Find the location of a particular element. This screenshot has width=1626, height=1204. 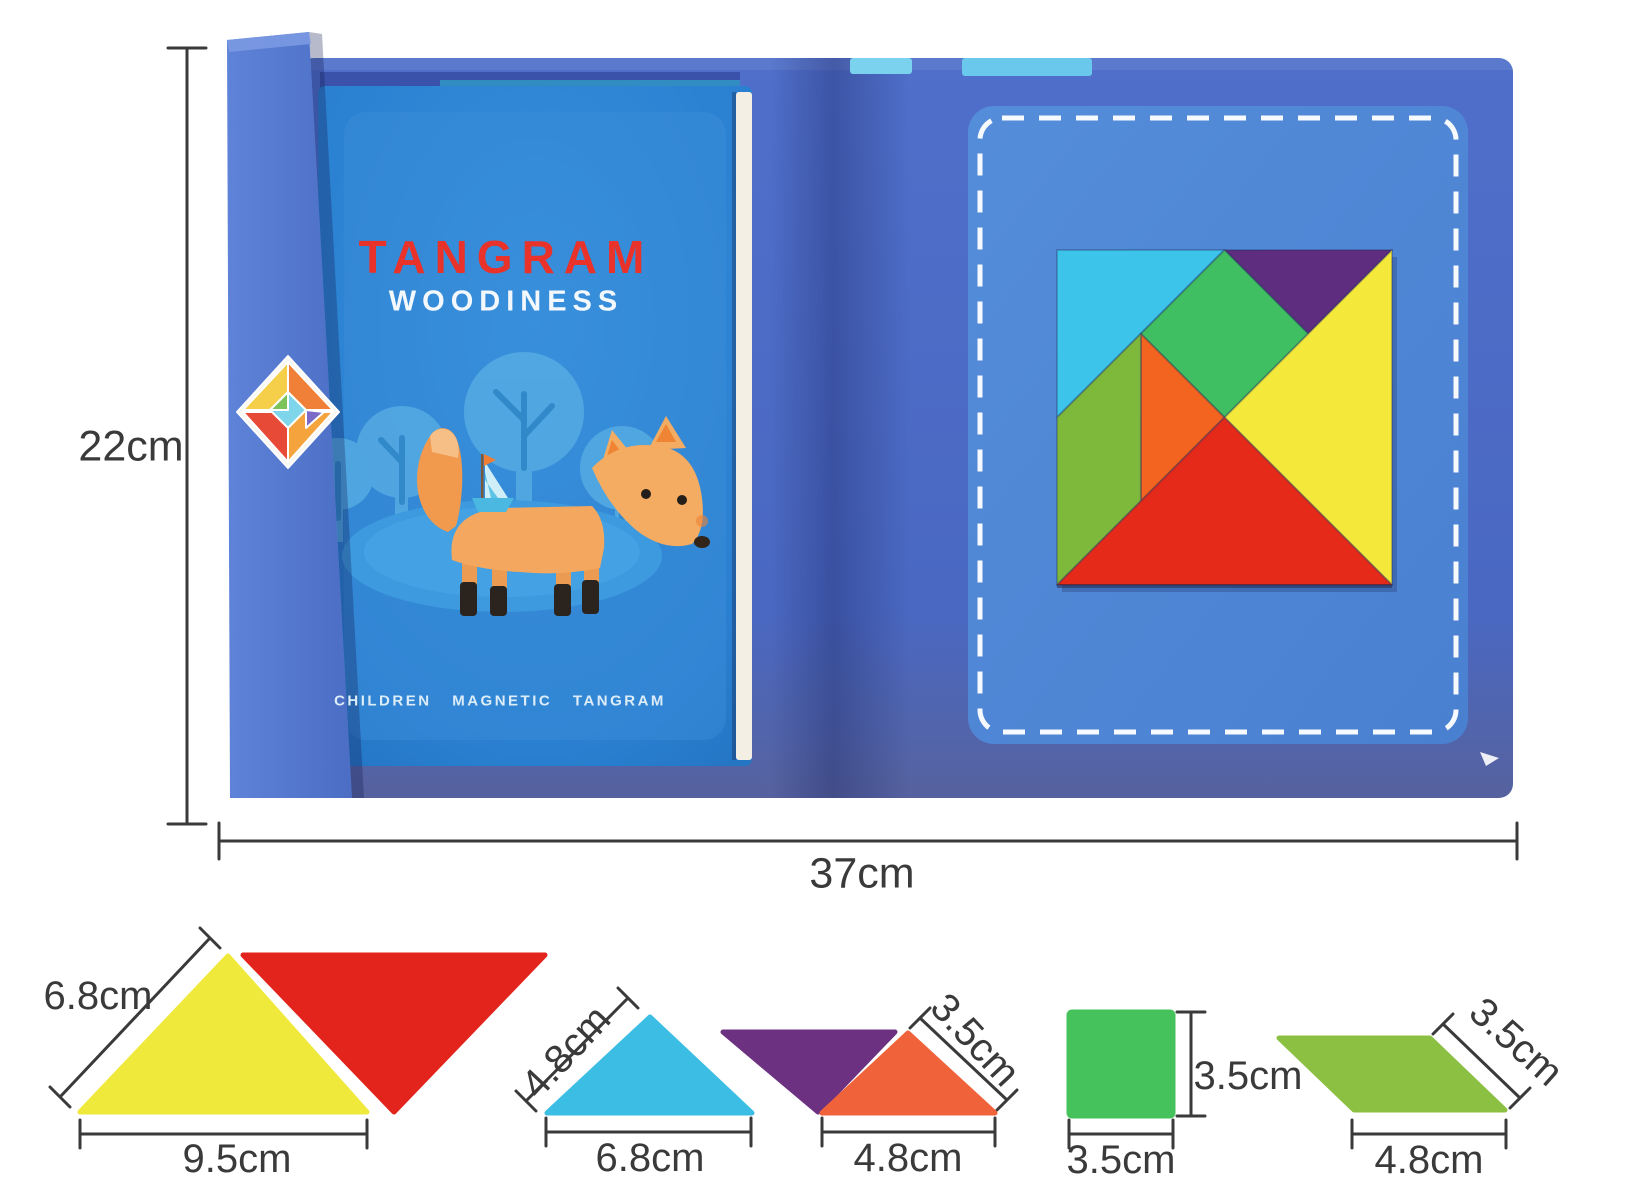

width-dimension-line is located at coordinates (868, 841).